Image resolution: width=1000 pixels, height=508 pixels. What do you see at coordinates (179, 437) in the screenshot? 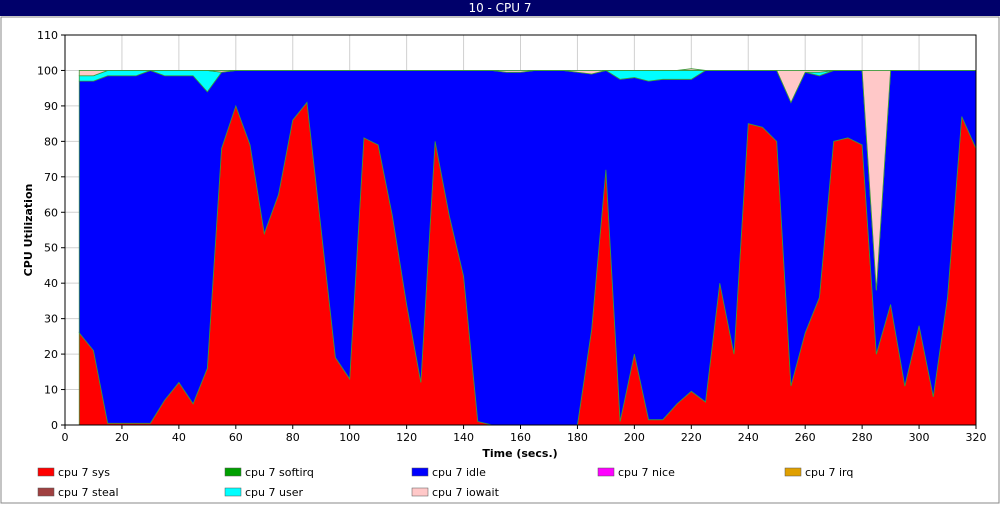
I see `x-tick-label: 40` at bounding box center [179, 437].